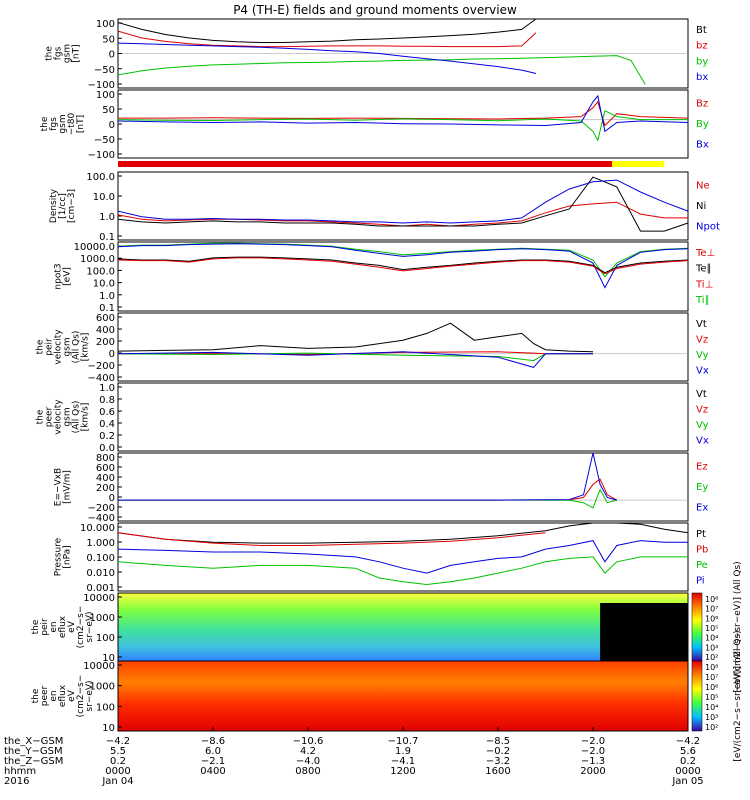  I want to click on series-Ne, so click(402, 214).